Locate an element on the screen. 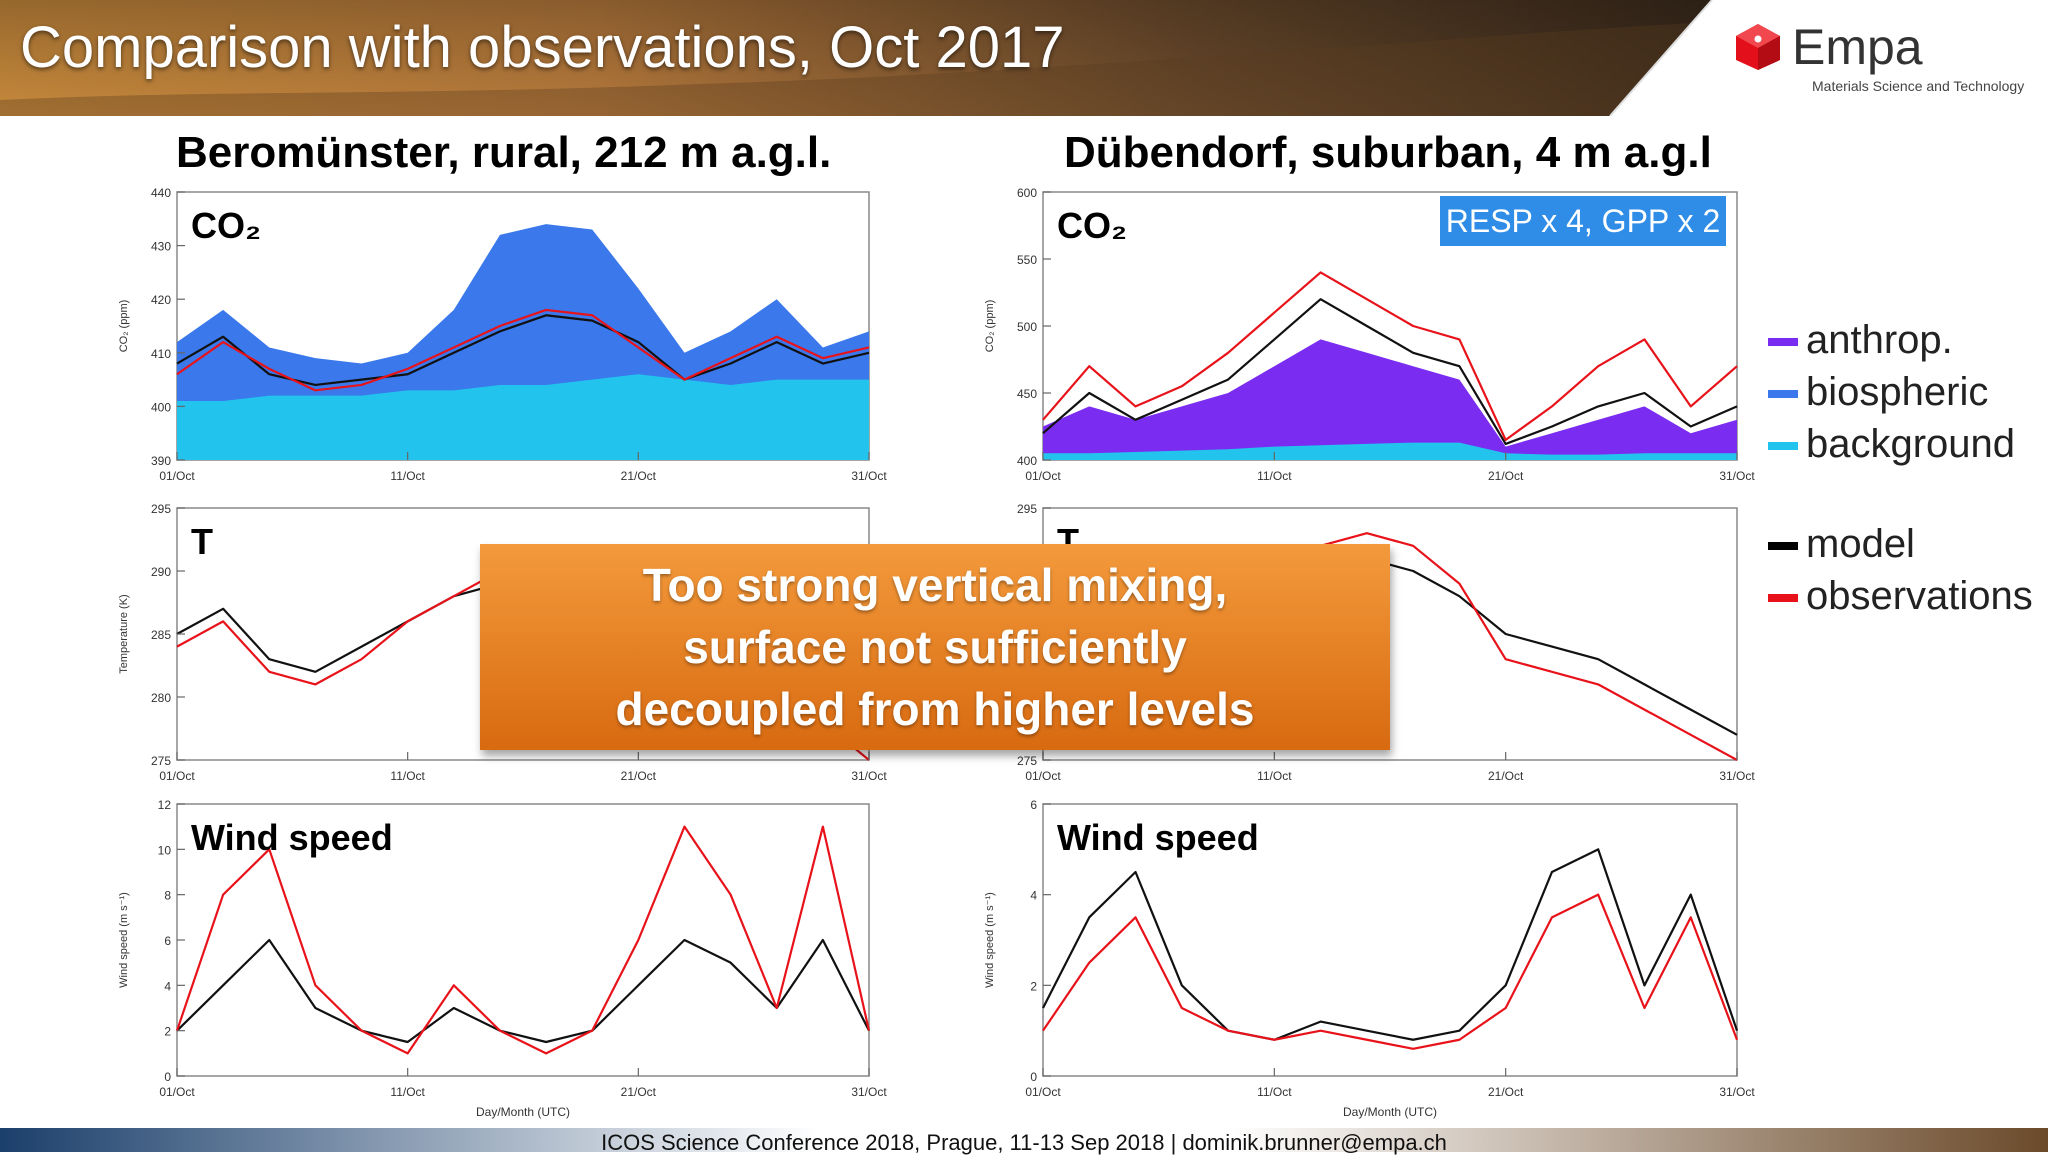  y-tick-label: 290 is located at coordinates (161, 572).